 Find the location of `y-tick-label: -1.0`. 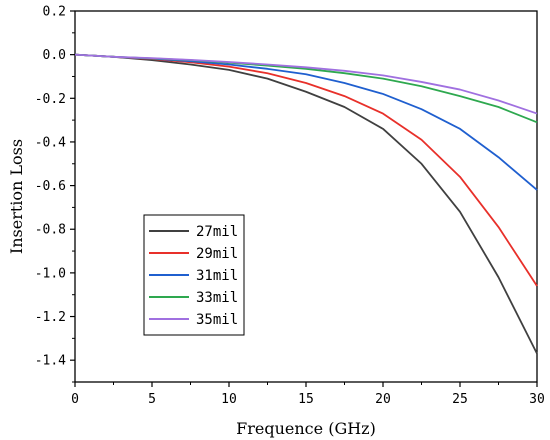

y-tick-label: -1.0 is located at coordinates (50, 273).